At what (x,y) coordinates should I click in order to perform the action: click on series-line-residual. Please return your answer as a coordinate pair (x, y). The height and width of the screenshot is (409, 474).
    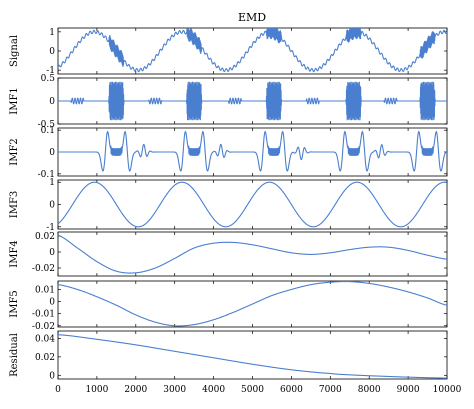
    Looking at the image, I should click on (252, 356).